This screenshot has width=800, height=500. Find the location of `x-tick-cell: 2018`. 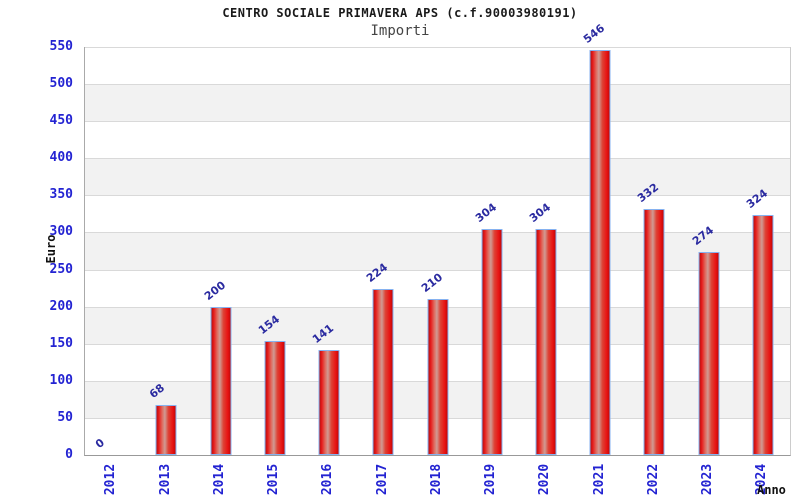

x-tick-cell: 2018 is located at coordinates (436, 478).